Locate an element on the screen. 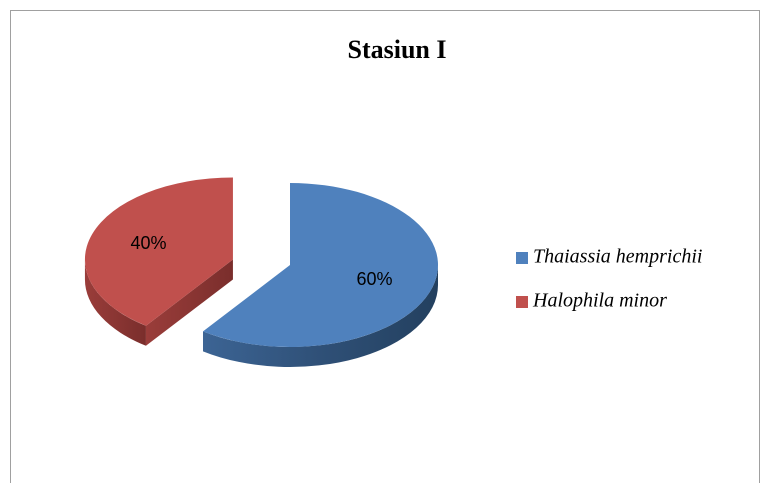 Image resolution: width=770 pixels, height=483 pixels. data-label: 60% is located at coordinates (374, 279).